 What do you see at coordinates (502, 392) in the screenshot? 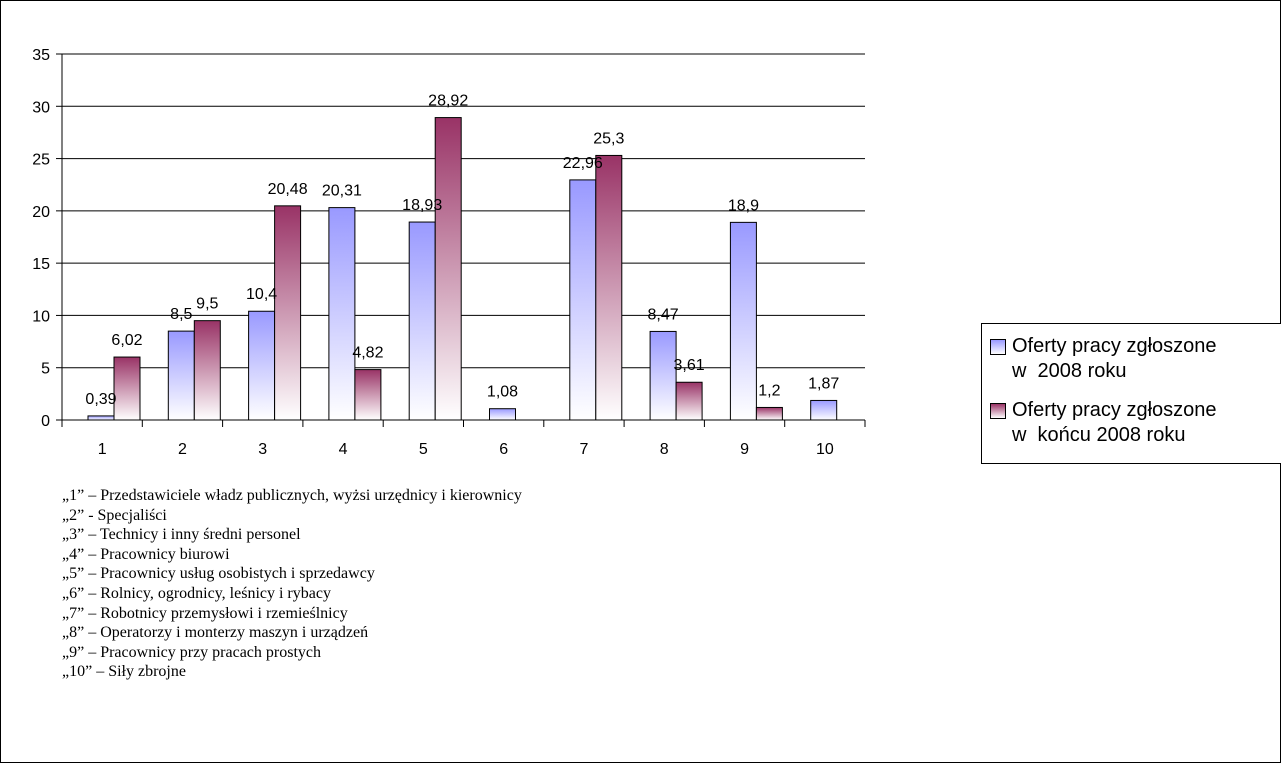
I see `data-label-series-1-category-6: 1,08` at bounding box center [502, 392].